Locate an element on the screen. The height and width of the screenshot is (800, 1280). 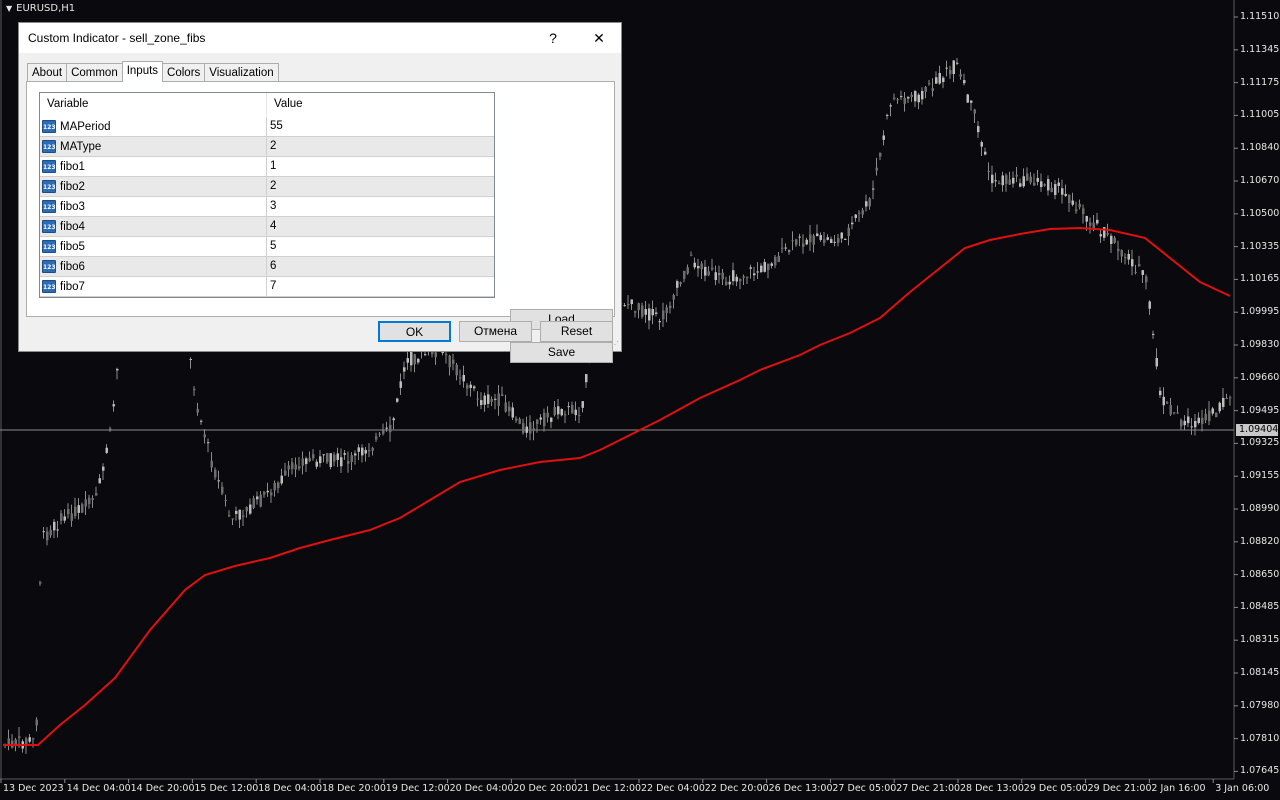
tab-inputs: Inputs is located at coordinates (142, 71).